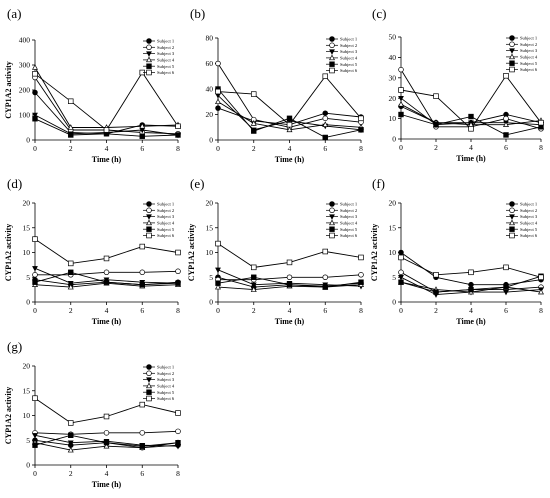 The height and width of the screenshot is (498, 550). I want to click on y-tick-label: 20, so click(27, 366).